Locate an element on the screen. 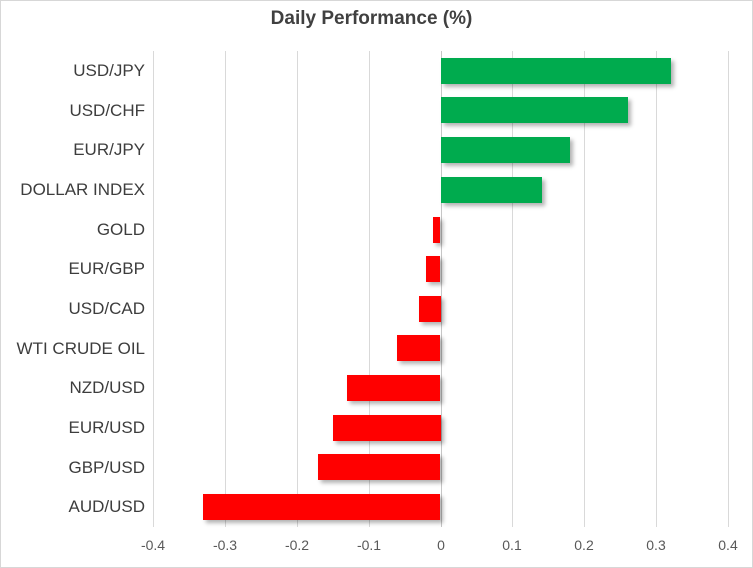 The image size is (753, 568). category-label: USD/JPY is located at coordinates (109, 70).